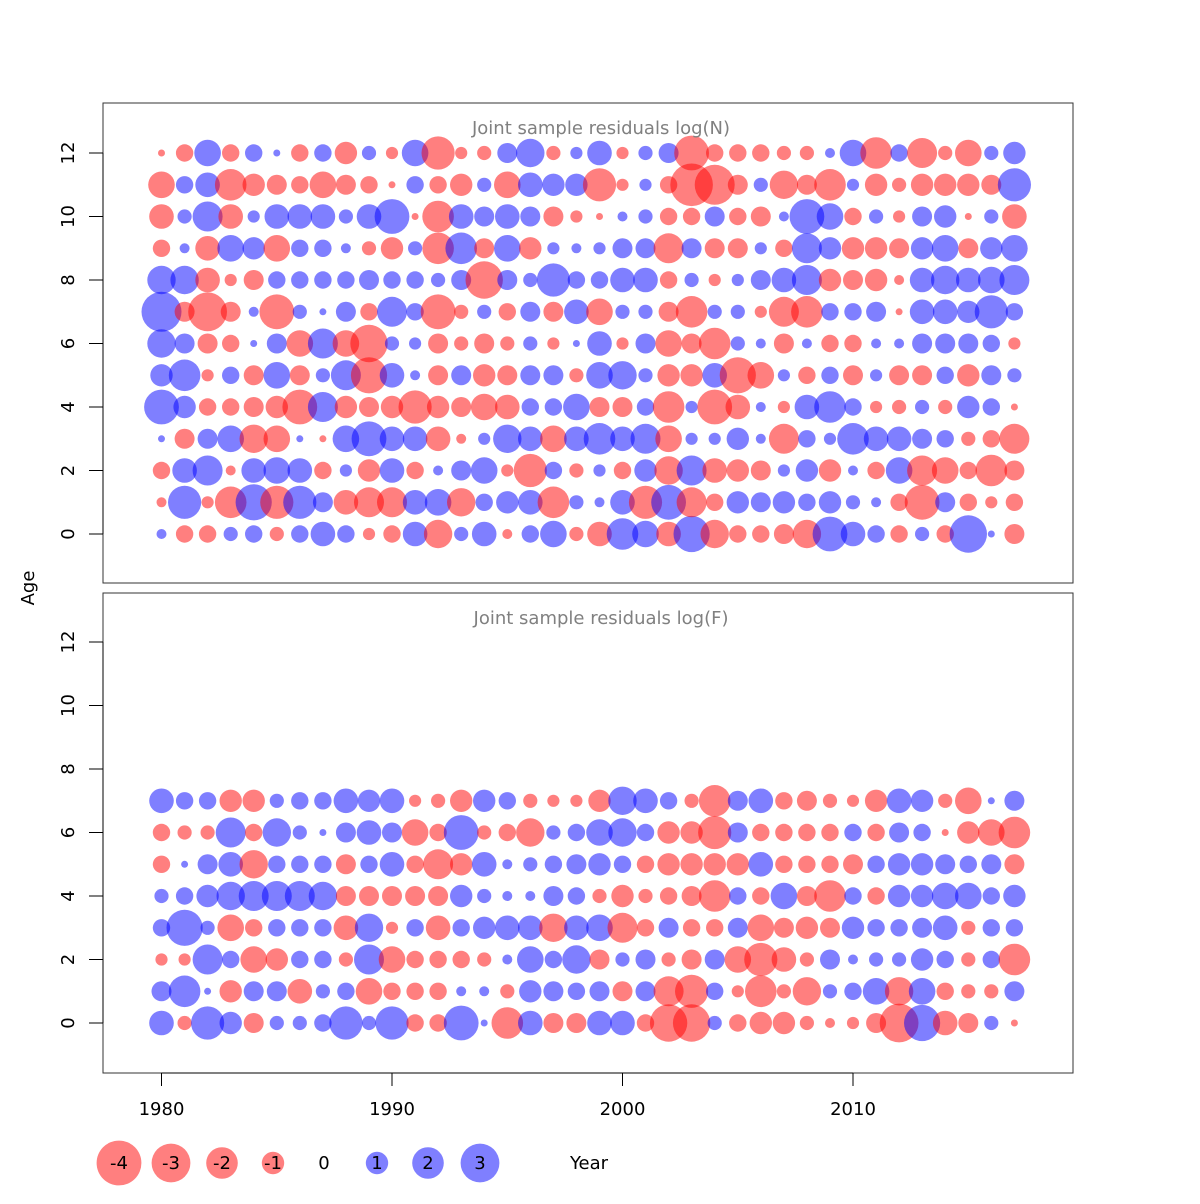 This screenshot has width=1200, height=1204. I want to click on legend-label: -3, so click(171, 1163).